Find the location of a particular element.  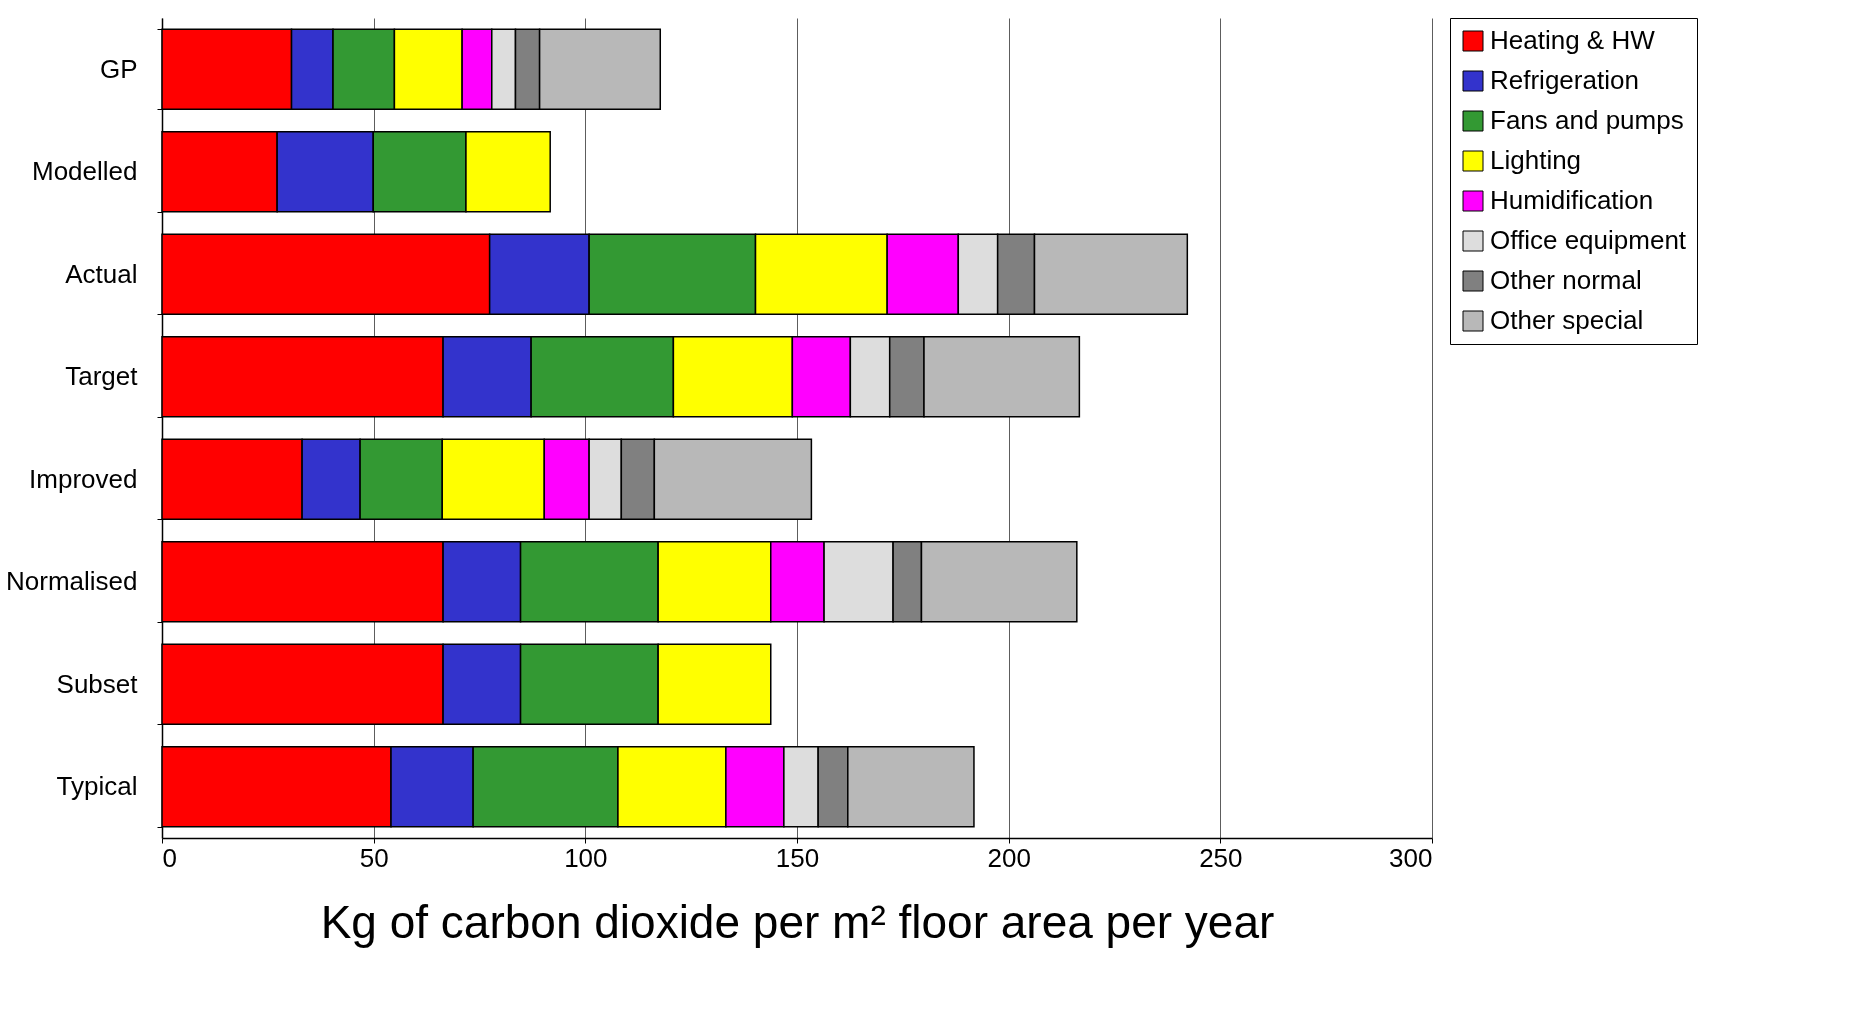

legend-label: Heating & HW is located at coordinates (1573, 40).